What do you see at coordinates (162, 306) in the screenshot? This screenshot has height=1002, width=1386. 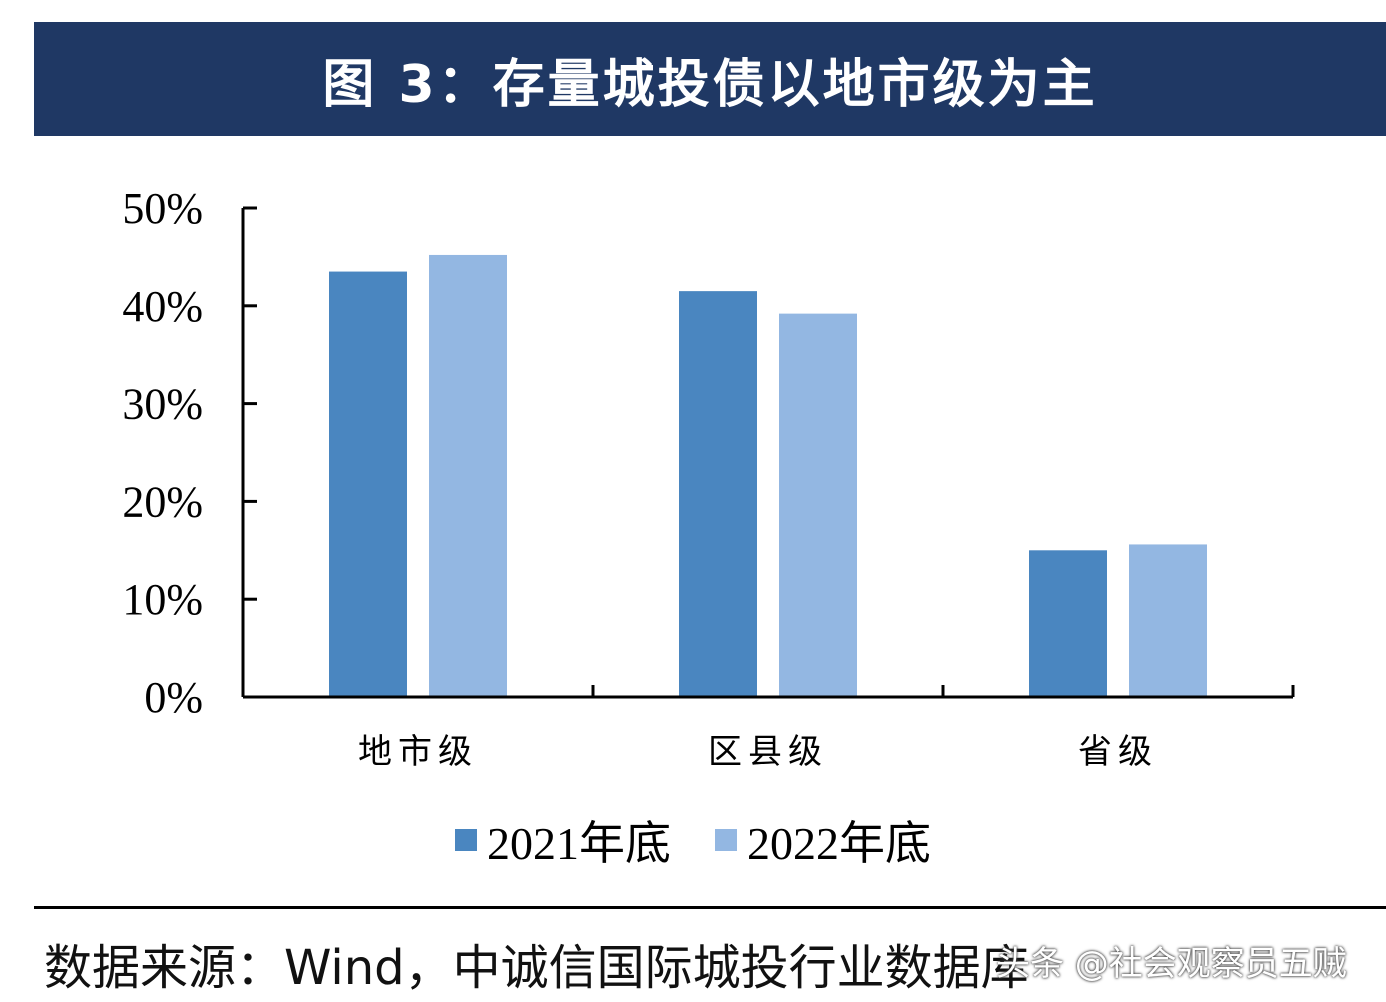 I see `y-tick-label-4: 40%` at bounding box center [162, 306].